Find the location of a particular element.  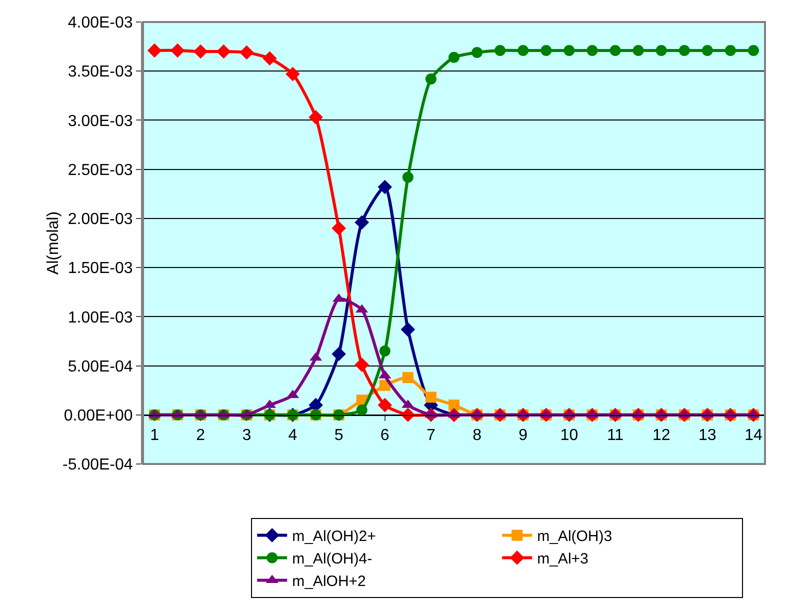

x-tick-label: 7 is located at coordinates (431, 435).